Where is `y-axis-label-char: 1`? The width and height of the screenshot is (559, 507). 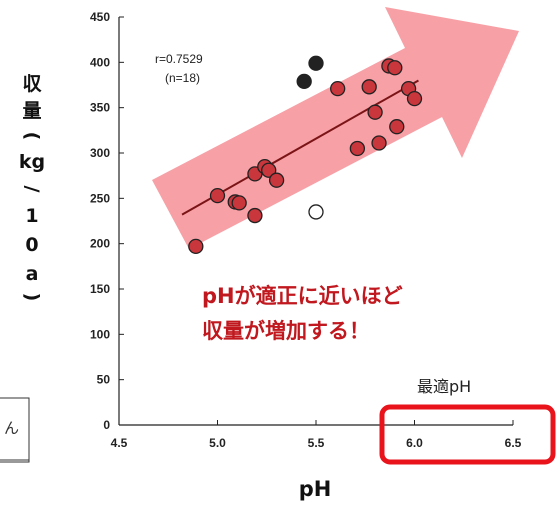
y-axis-label-char: 1 is located at coordinates (31, 216).